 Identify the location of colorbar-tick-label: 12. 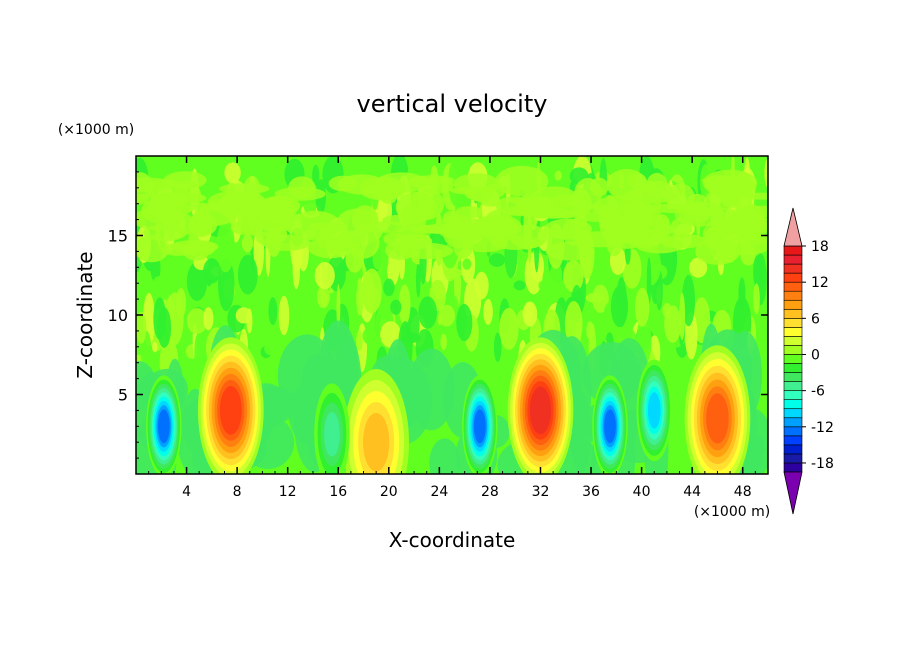
(820, 283).